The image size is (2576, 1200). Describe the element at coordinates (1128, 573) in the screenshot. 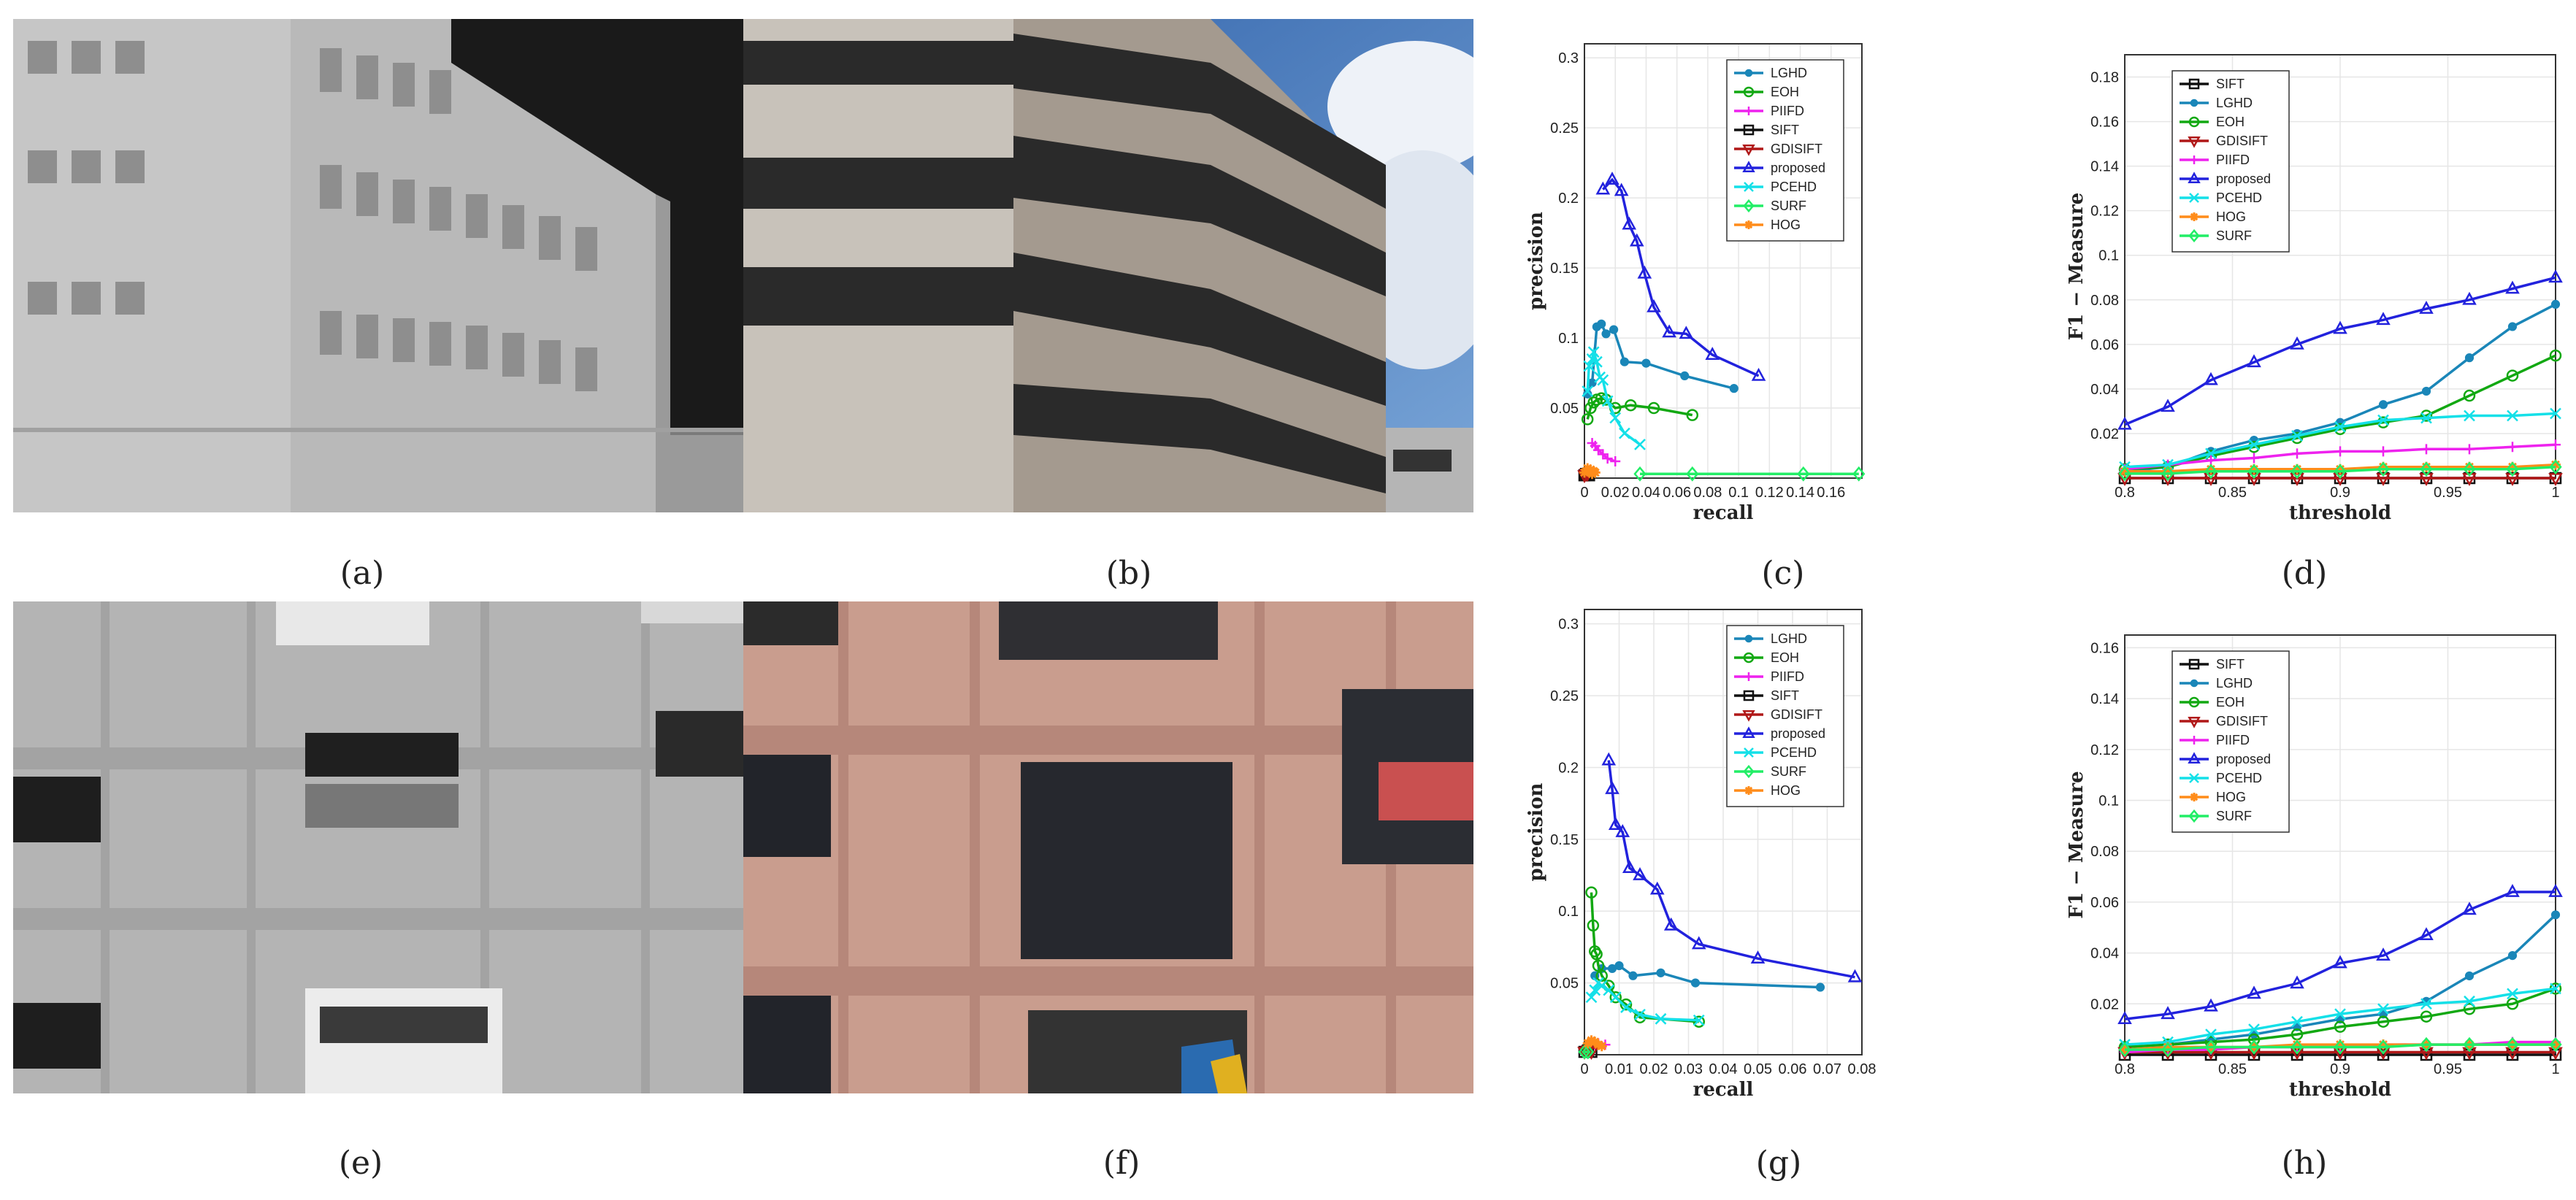

I see `caption-b: (b)` at that location.